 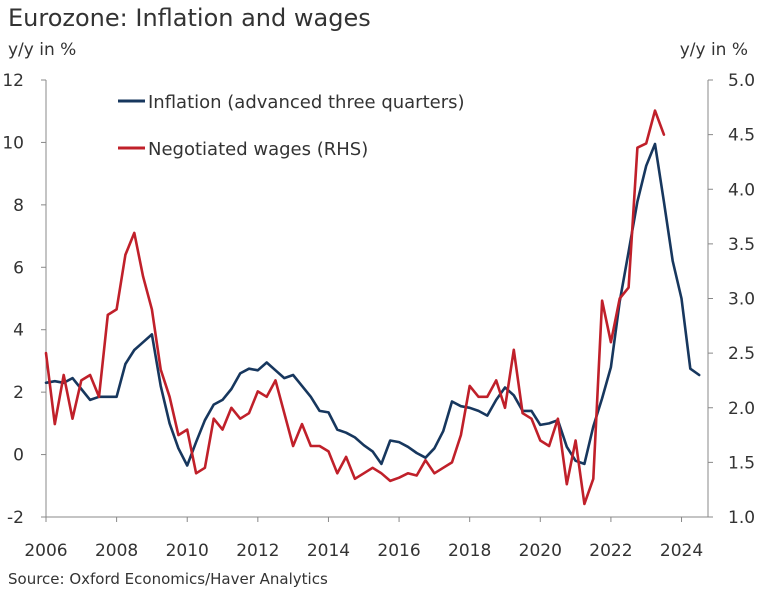 I want to click on x-tick-label: 2014, so click(x=328, y=551).